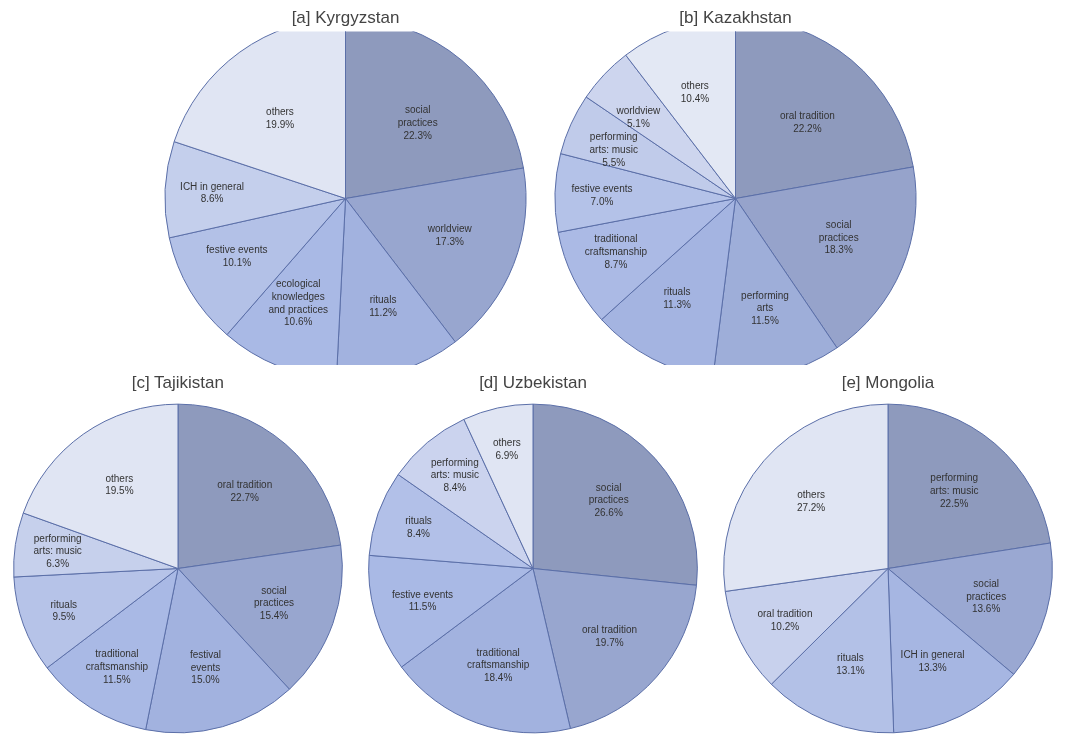  What do you see at coordinates (507, 455) in the screenshot?
I see `data-label: 6.9%` at bounding box center [507, 455].